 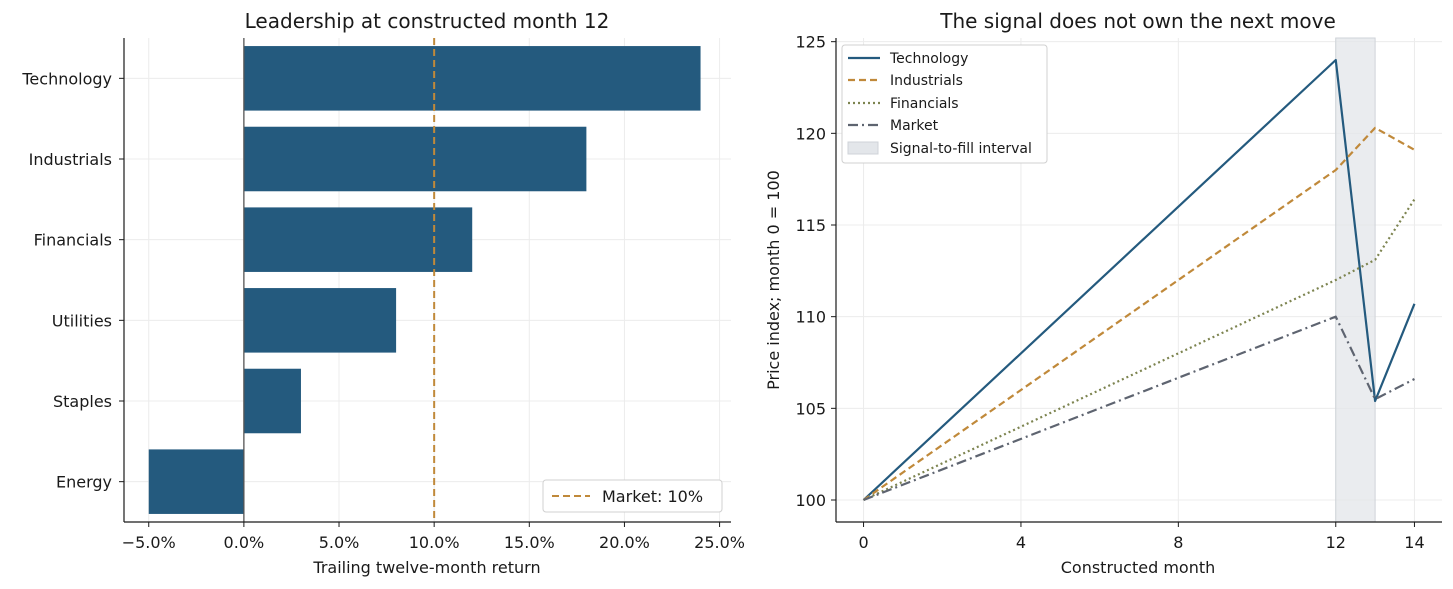 I want to click on category-label-energy: Energy, so click(x=84, y=482).